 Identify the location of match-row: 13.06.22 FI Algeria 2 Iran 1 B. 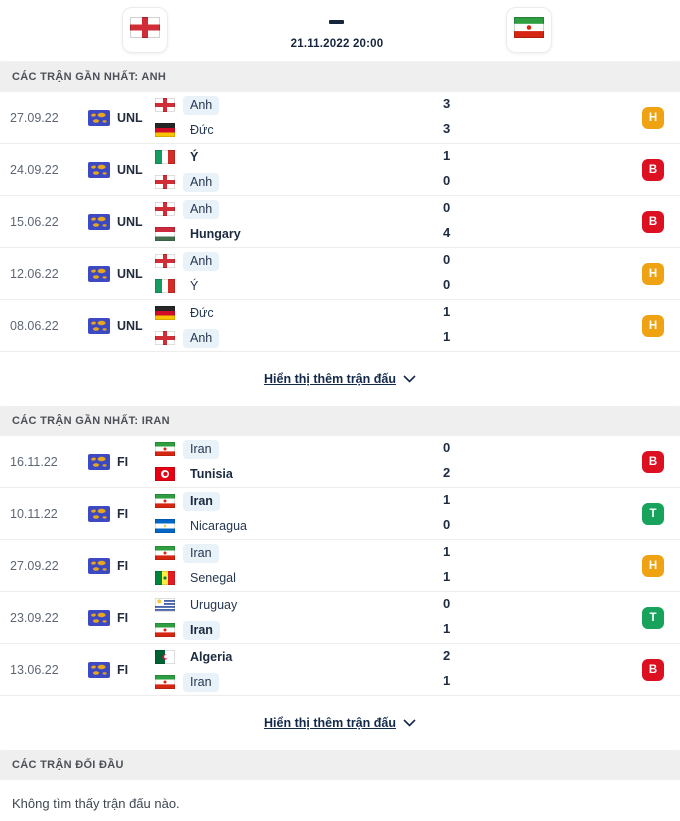
(340, 670).